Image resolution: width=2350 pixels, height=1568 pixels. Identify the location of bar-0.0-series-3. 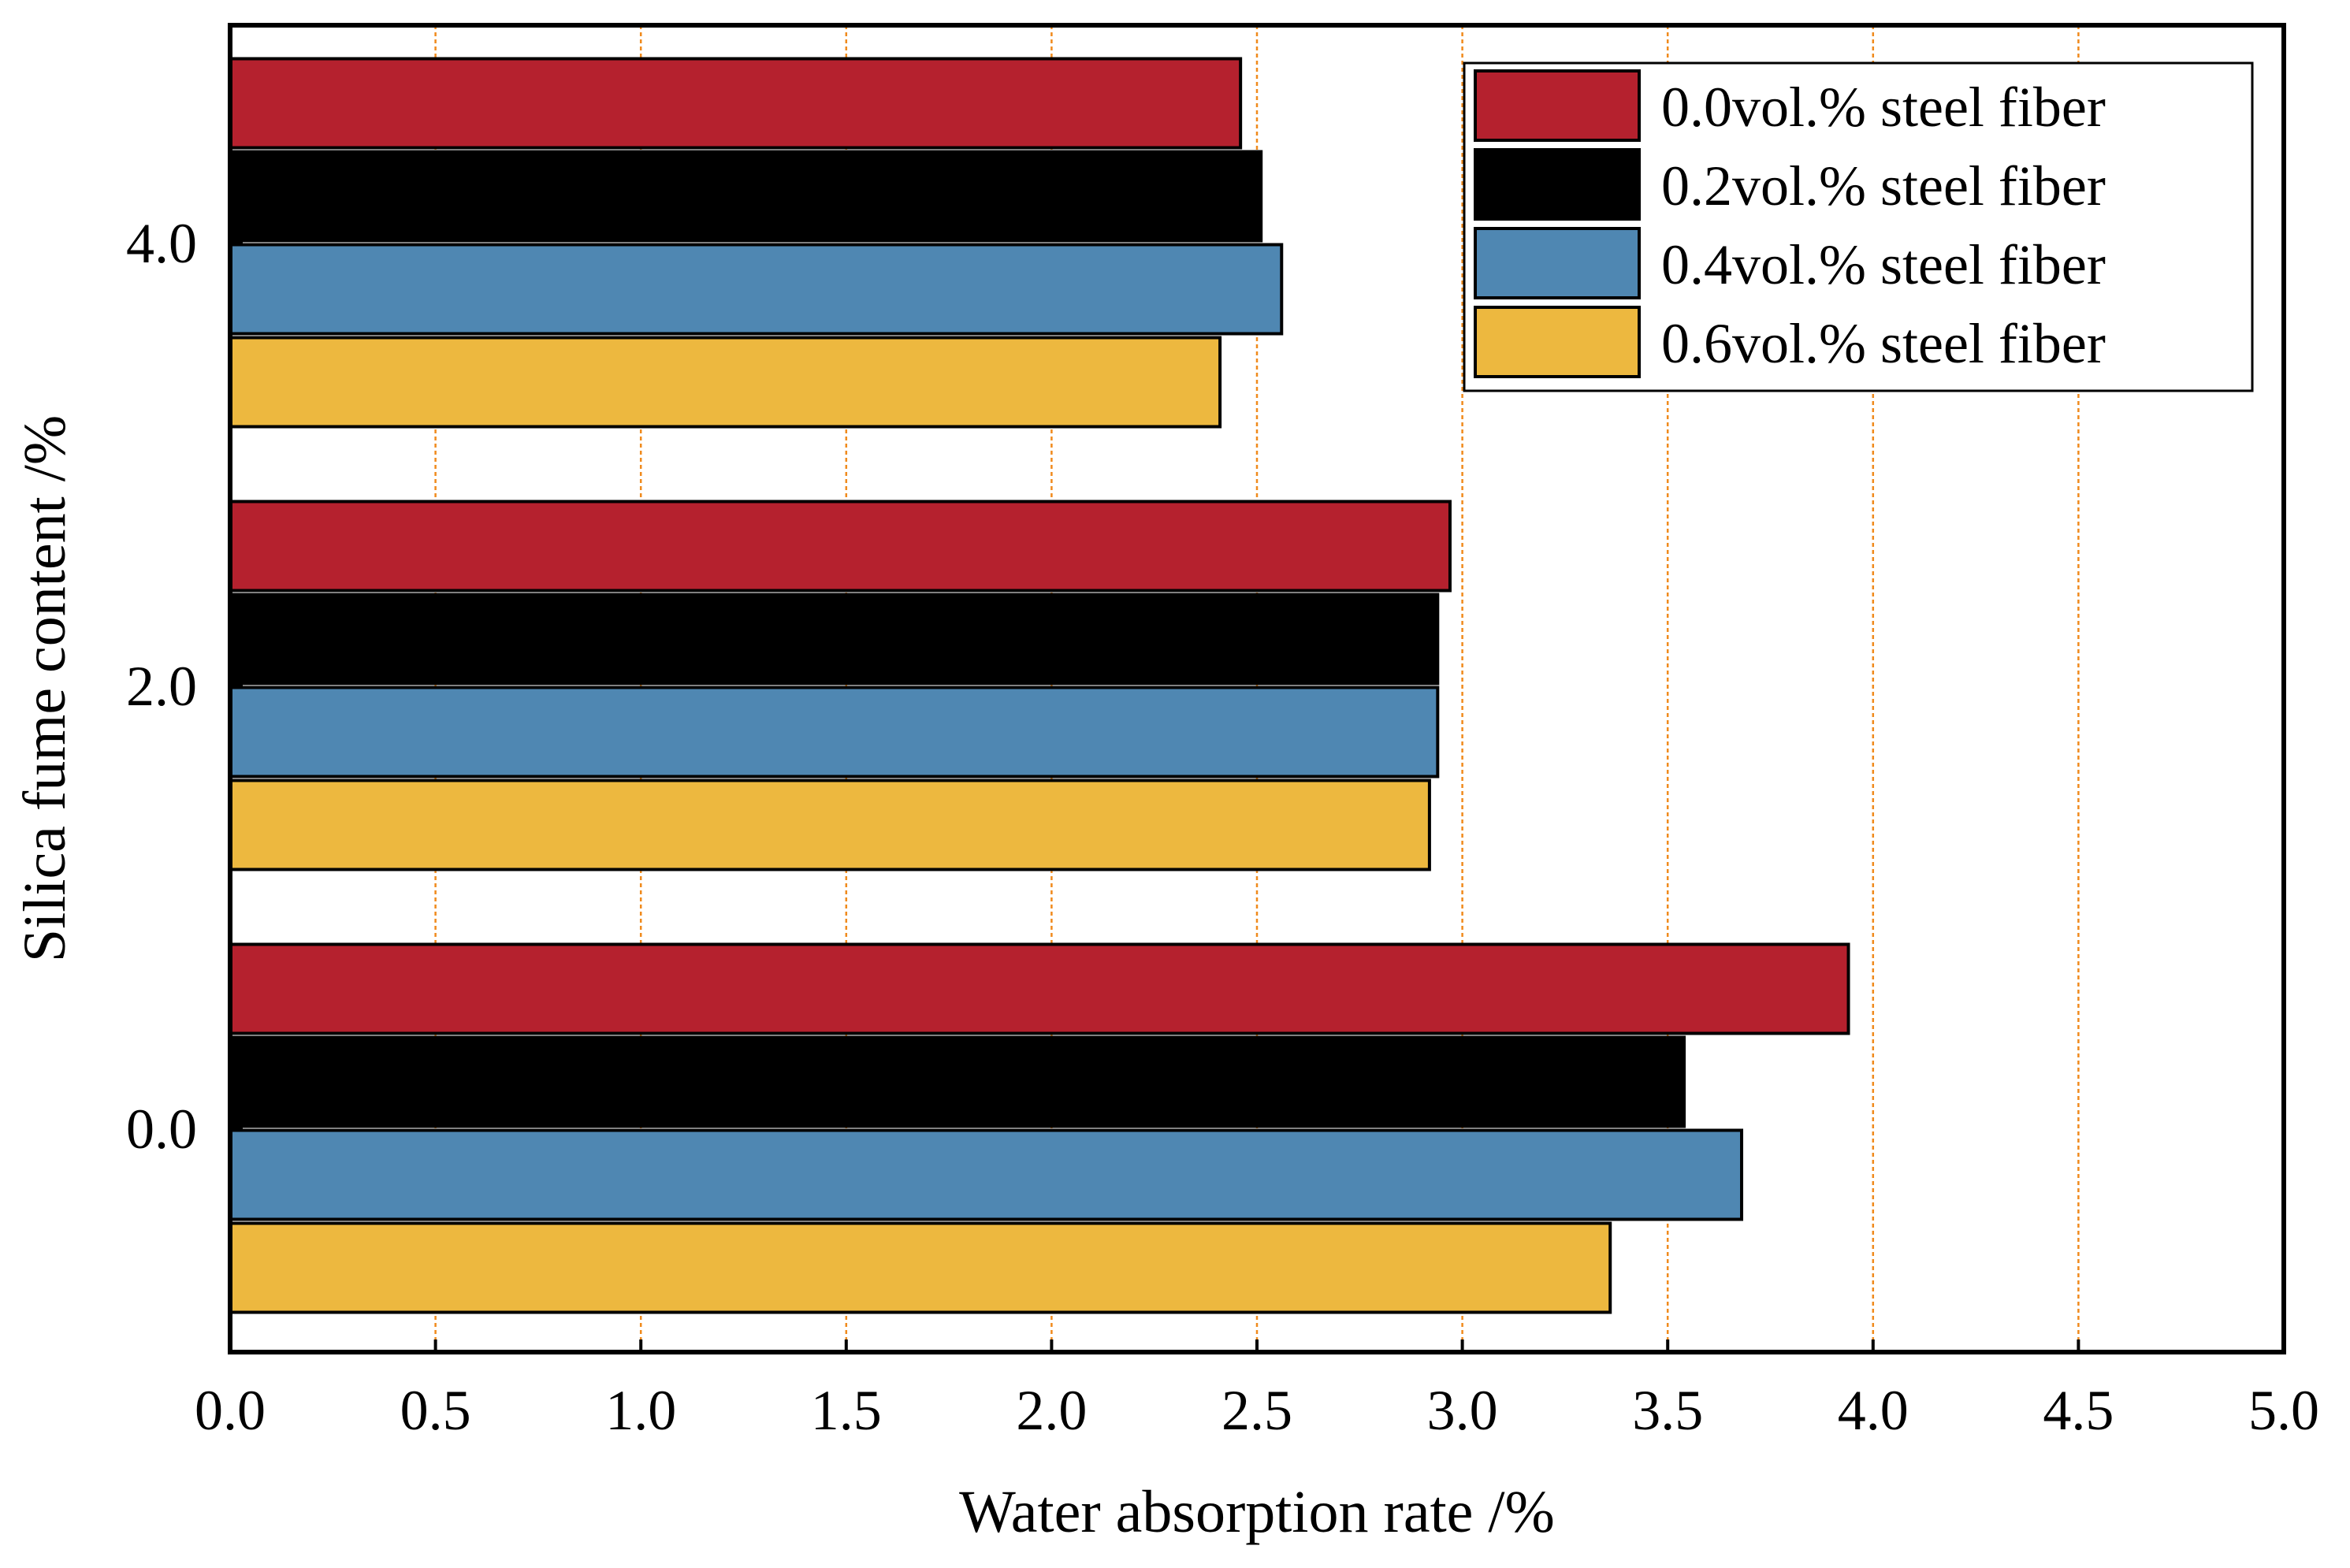
(921, 1267).